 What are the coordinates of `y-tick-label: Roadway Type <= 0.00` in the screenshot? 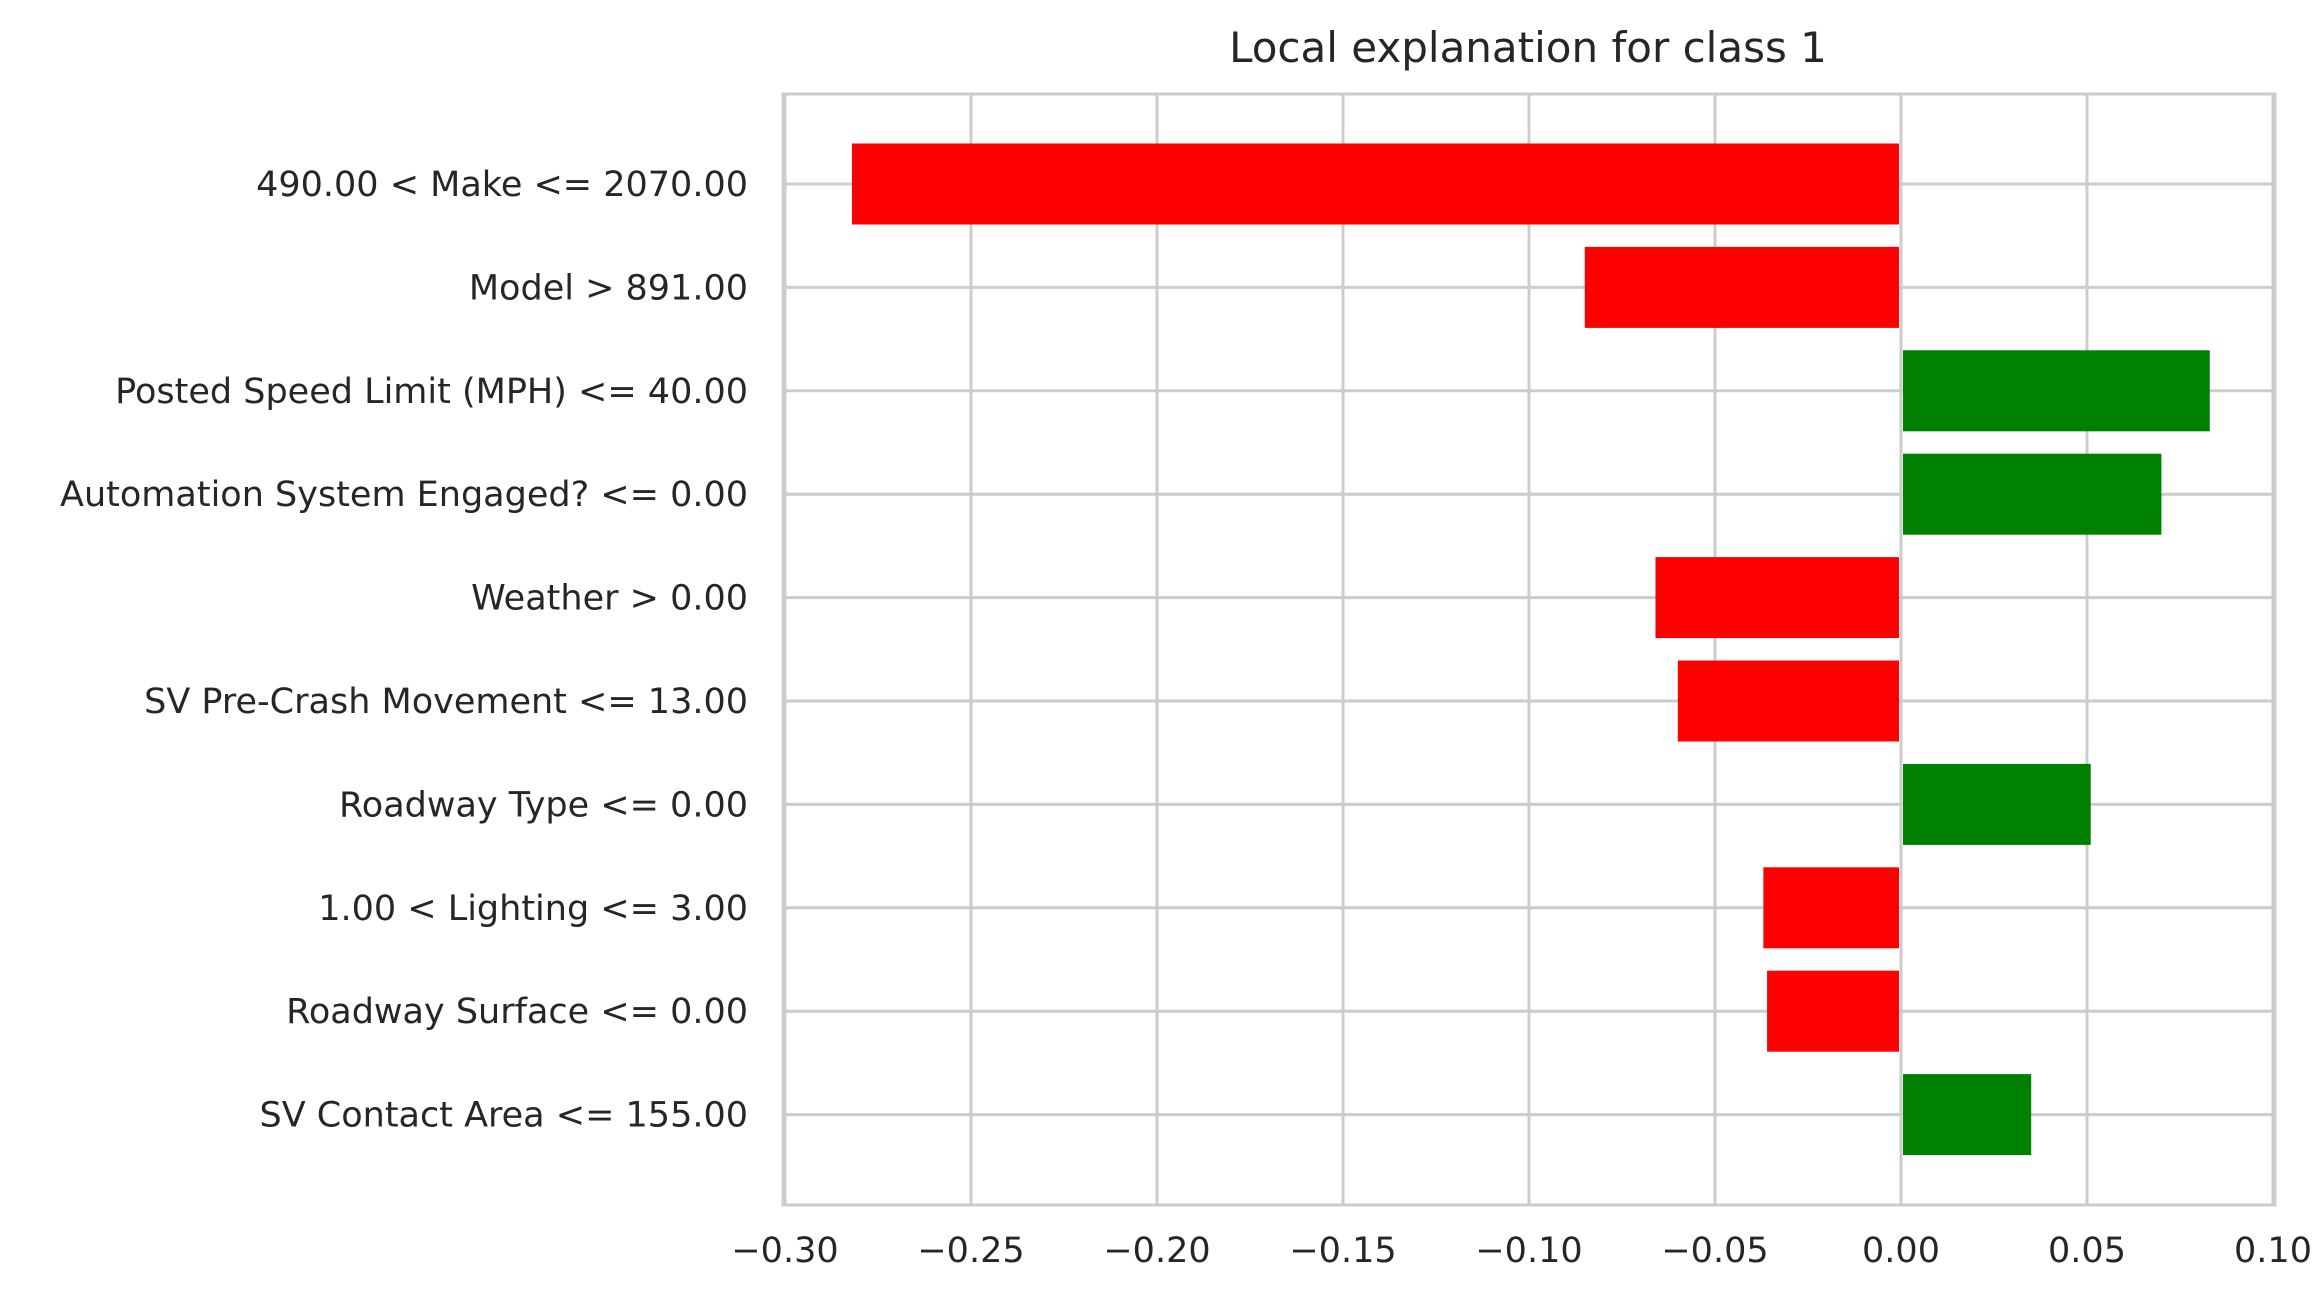 It's located at (543, 805).